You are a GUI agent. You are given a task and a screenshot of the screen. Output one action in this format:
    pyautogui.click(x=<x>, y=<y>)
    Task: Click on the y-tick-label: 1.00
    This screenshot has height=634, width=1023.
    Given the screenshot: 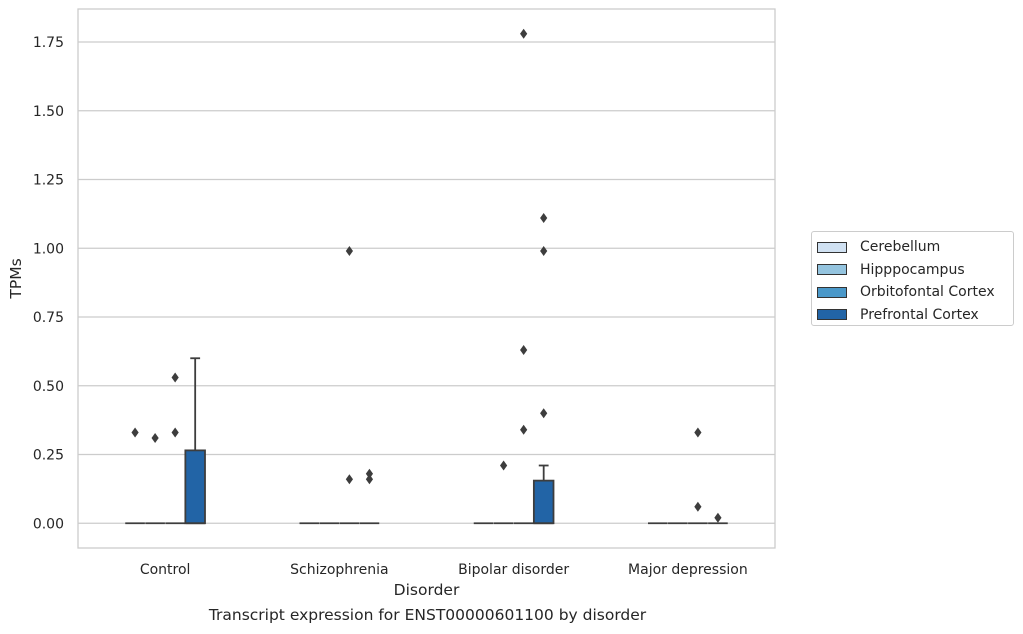 What is the action you would take?
    pyautogui.click(x=48, y=249)
    